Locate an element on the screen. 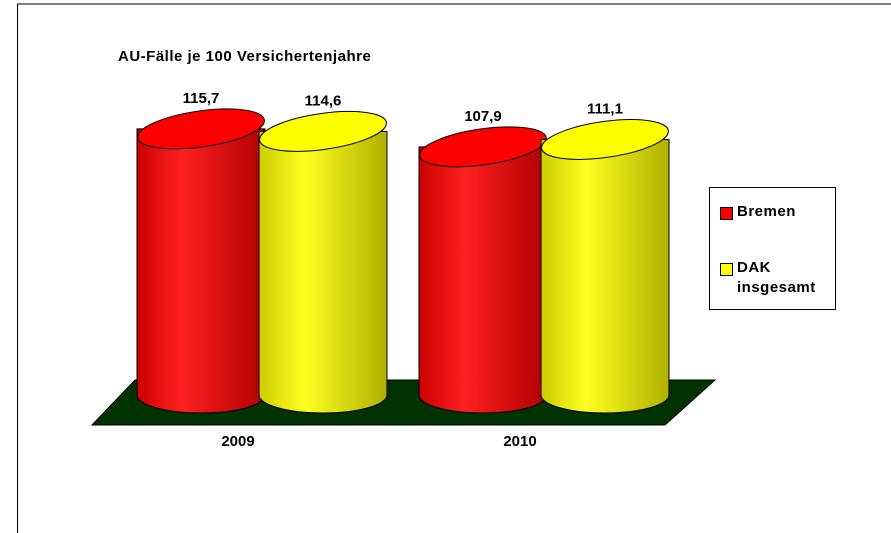 This screenshot has width=891, height=533. data-label: 114,6 is located at coordinates (323, 100).